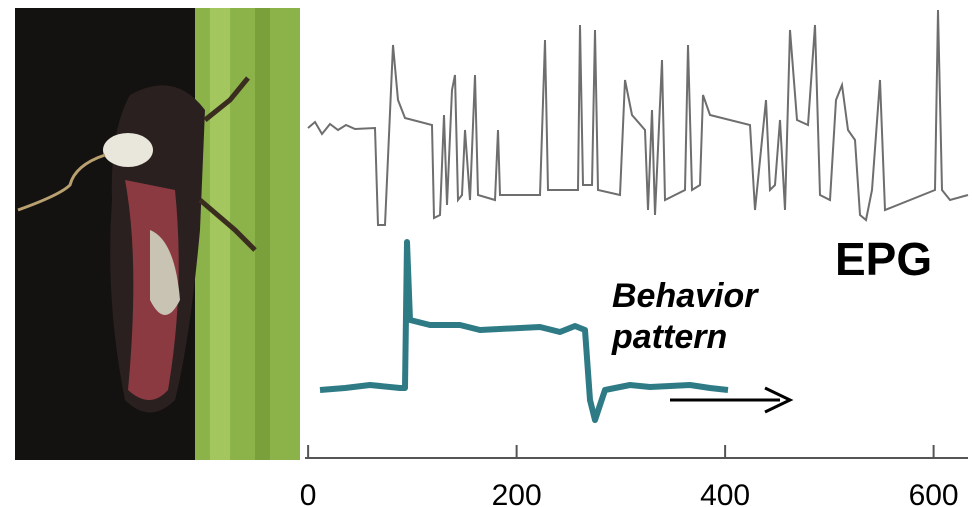  What do you see at coordinates (934, 493) in the screenshot?
I see `x-tick-label: 600` at bounding box center [934, 493].